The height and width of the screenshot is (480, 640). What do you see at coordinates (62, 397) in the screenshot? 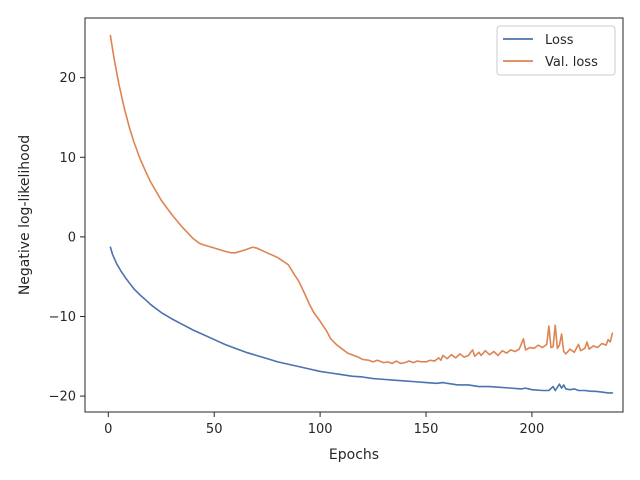
I see `y-tick-label: −20` at bounding box center [62, 397].